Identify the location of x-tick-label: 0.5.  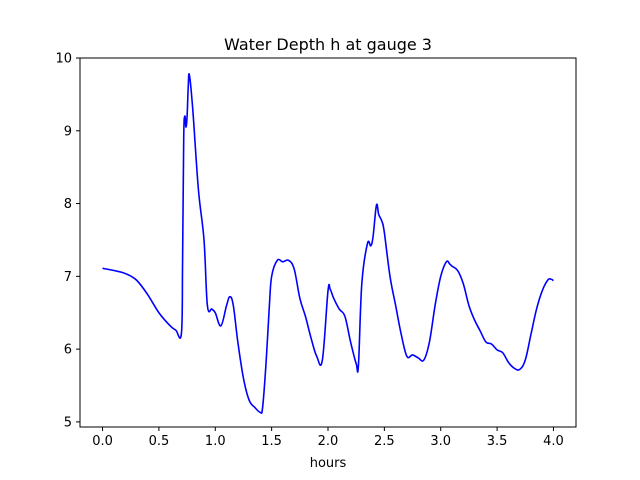
(159, 441).